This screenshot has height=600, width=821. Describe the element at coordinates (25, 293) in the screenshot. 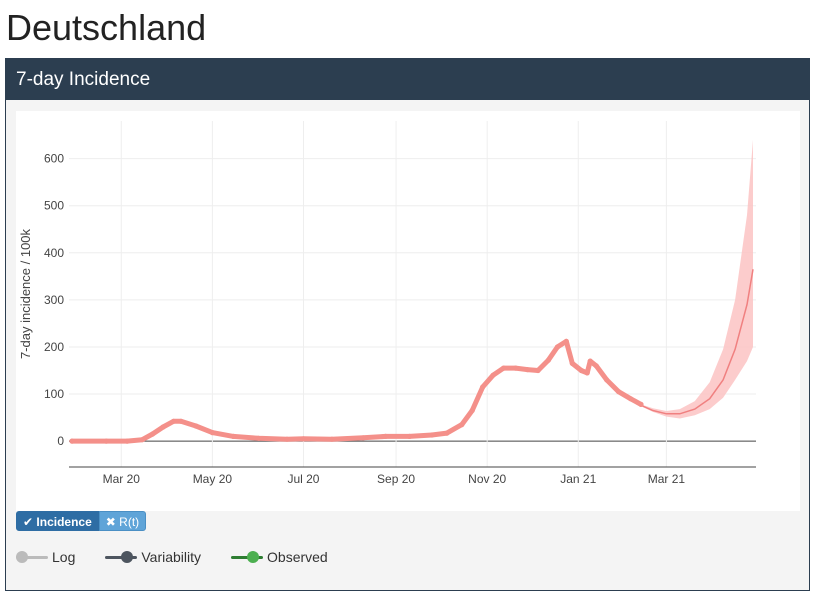

I see `y-axis-title: 7-day incidence / 100k` at that location.